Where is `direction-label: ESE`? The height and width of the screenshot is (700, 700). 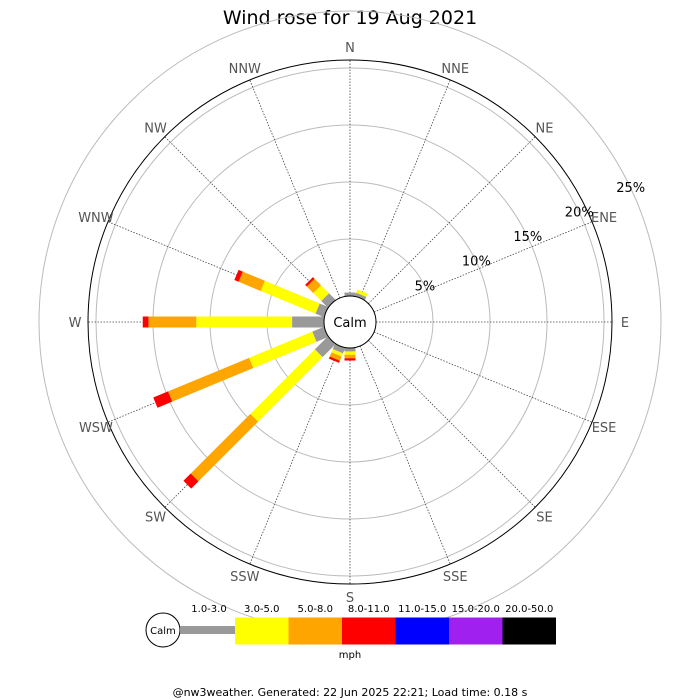
direction-label: ESE is located at coordinates (604, 428).